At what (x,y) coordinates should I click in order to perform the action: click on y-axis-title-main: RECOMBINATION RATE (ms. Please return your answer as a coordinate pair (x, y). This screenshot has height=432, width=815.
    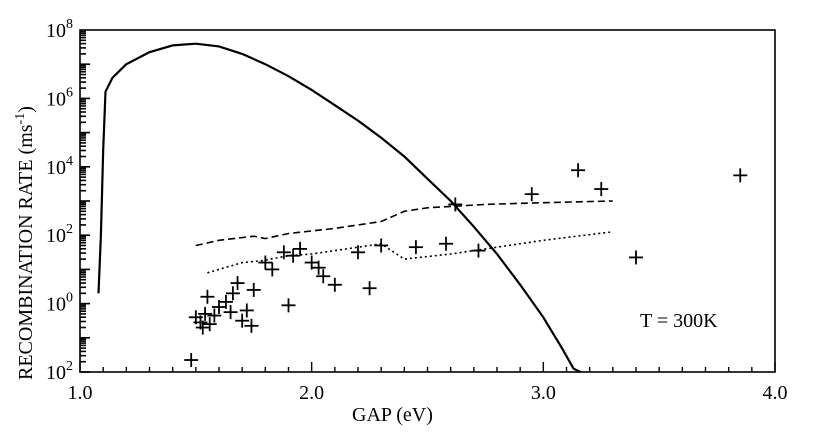
    Looking at the image, I should click on (26, 252).